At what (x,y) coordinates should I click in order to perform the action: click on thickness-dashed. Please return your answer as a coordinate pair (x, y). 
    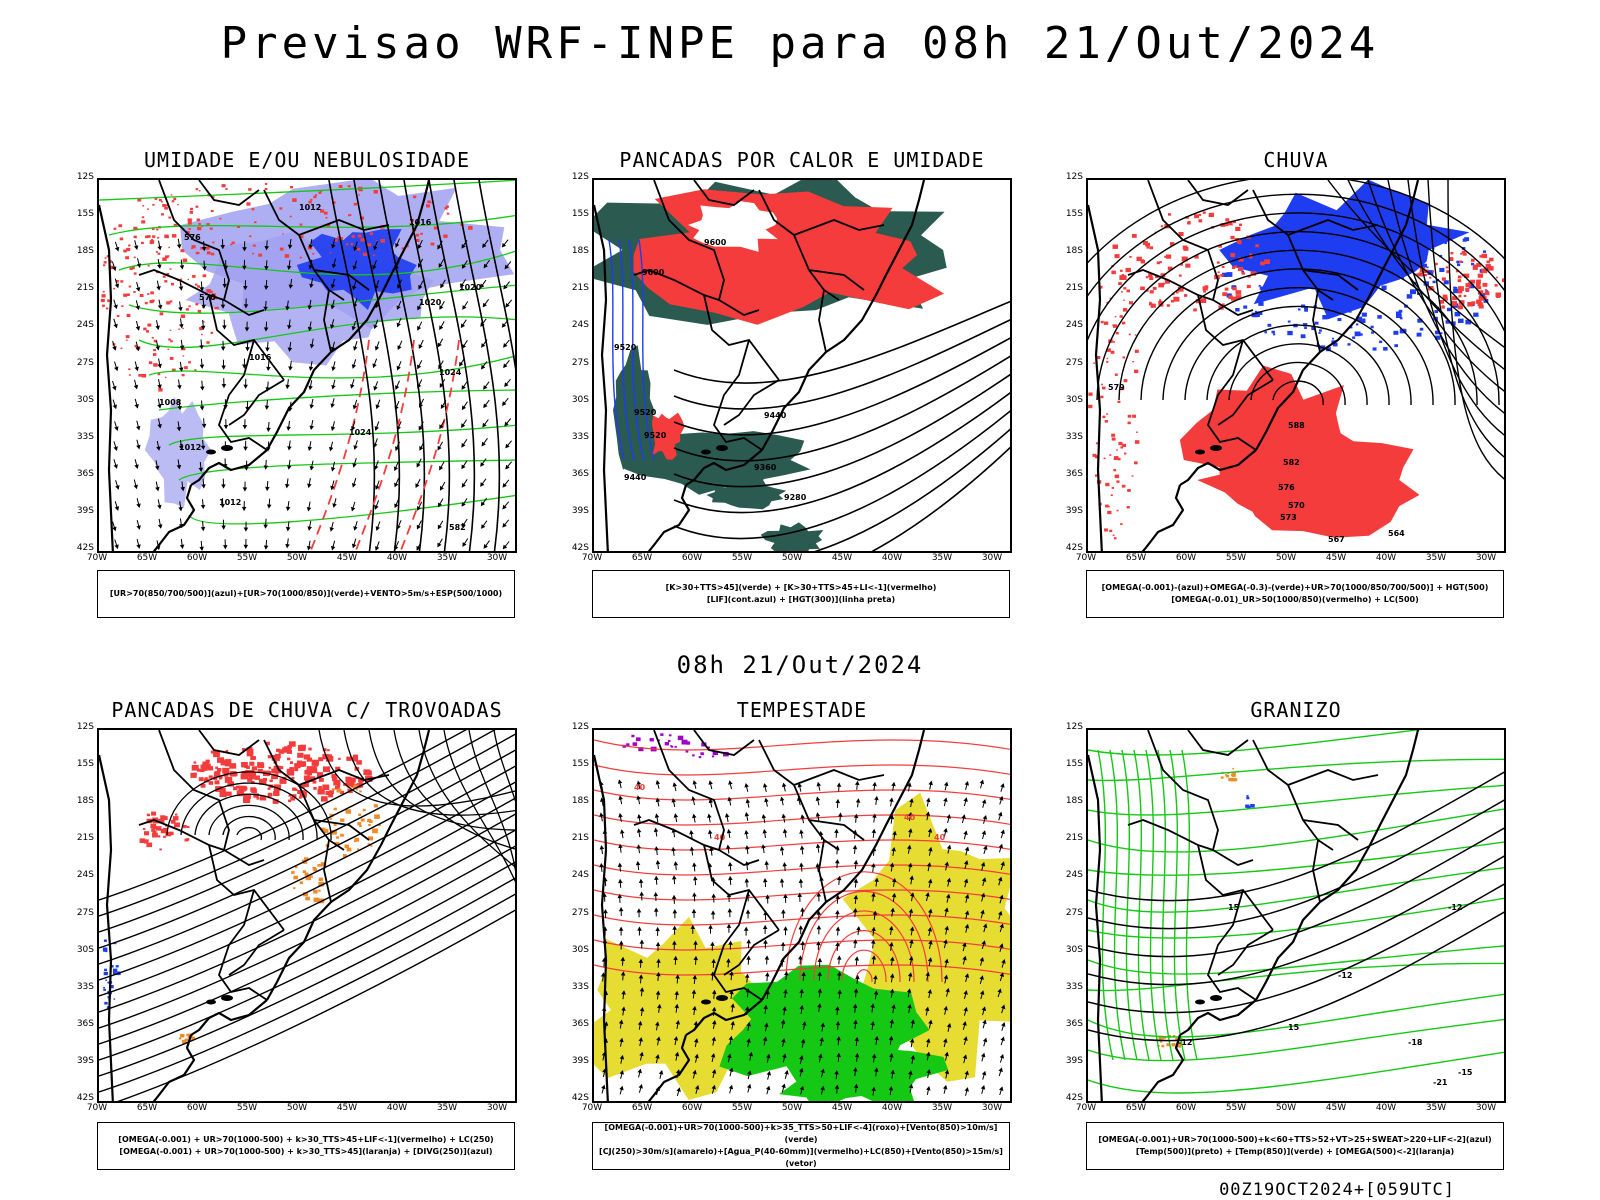
    Looking at the image, I should click on (384, 445).